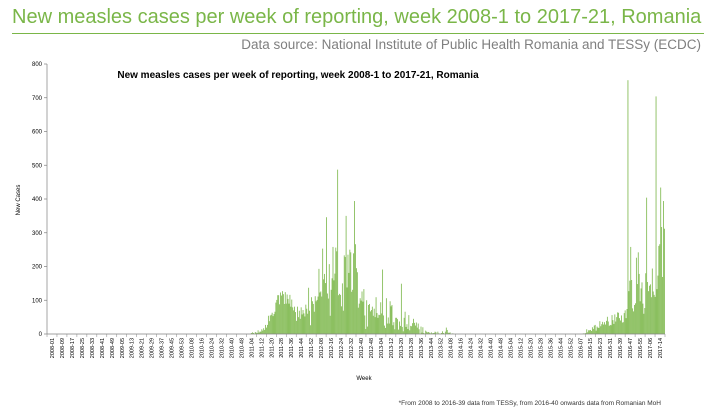 This screenshot has width=713, height=419. Describe the element at coordinates (601, 348) in the screenshot. I see `x-tick-label: 2016-23` at that location.